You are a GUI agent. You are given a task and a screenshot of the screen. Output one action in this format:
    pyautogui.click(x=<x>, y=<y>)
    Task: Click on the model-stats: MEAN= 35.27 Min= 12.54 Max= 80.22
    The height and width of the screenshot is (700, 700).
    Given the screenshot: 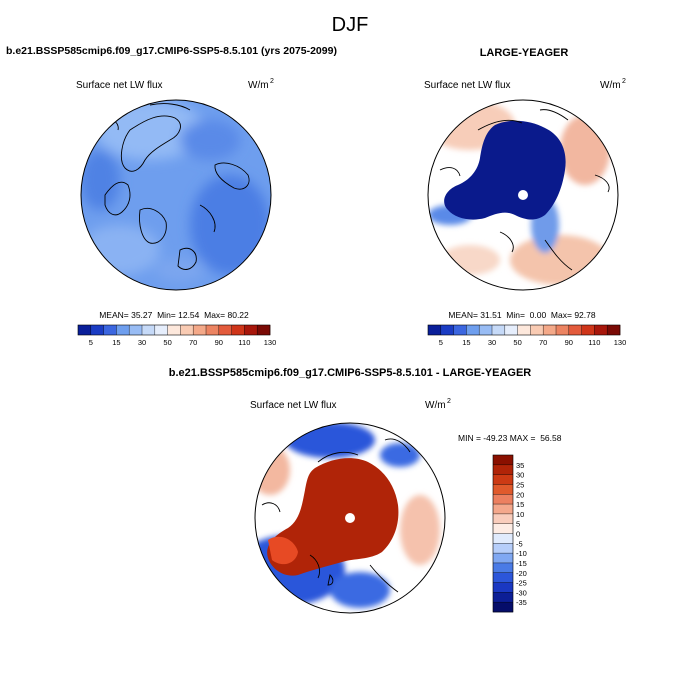 What is the action you would take?
    pyautogui.click(x=174, y=315)
    